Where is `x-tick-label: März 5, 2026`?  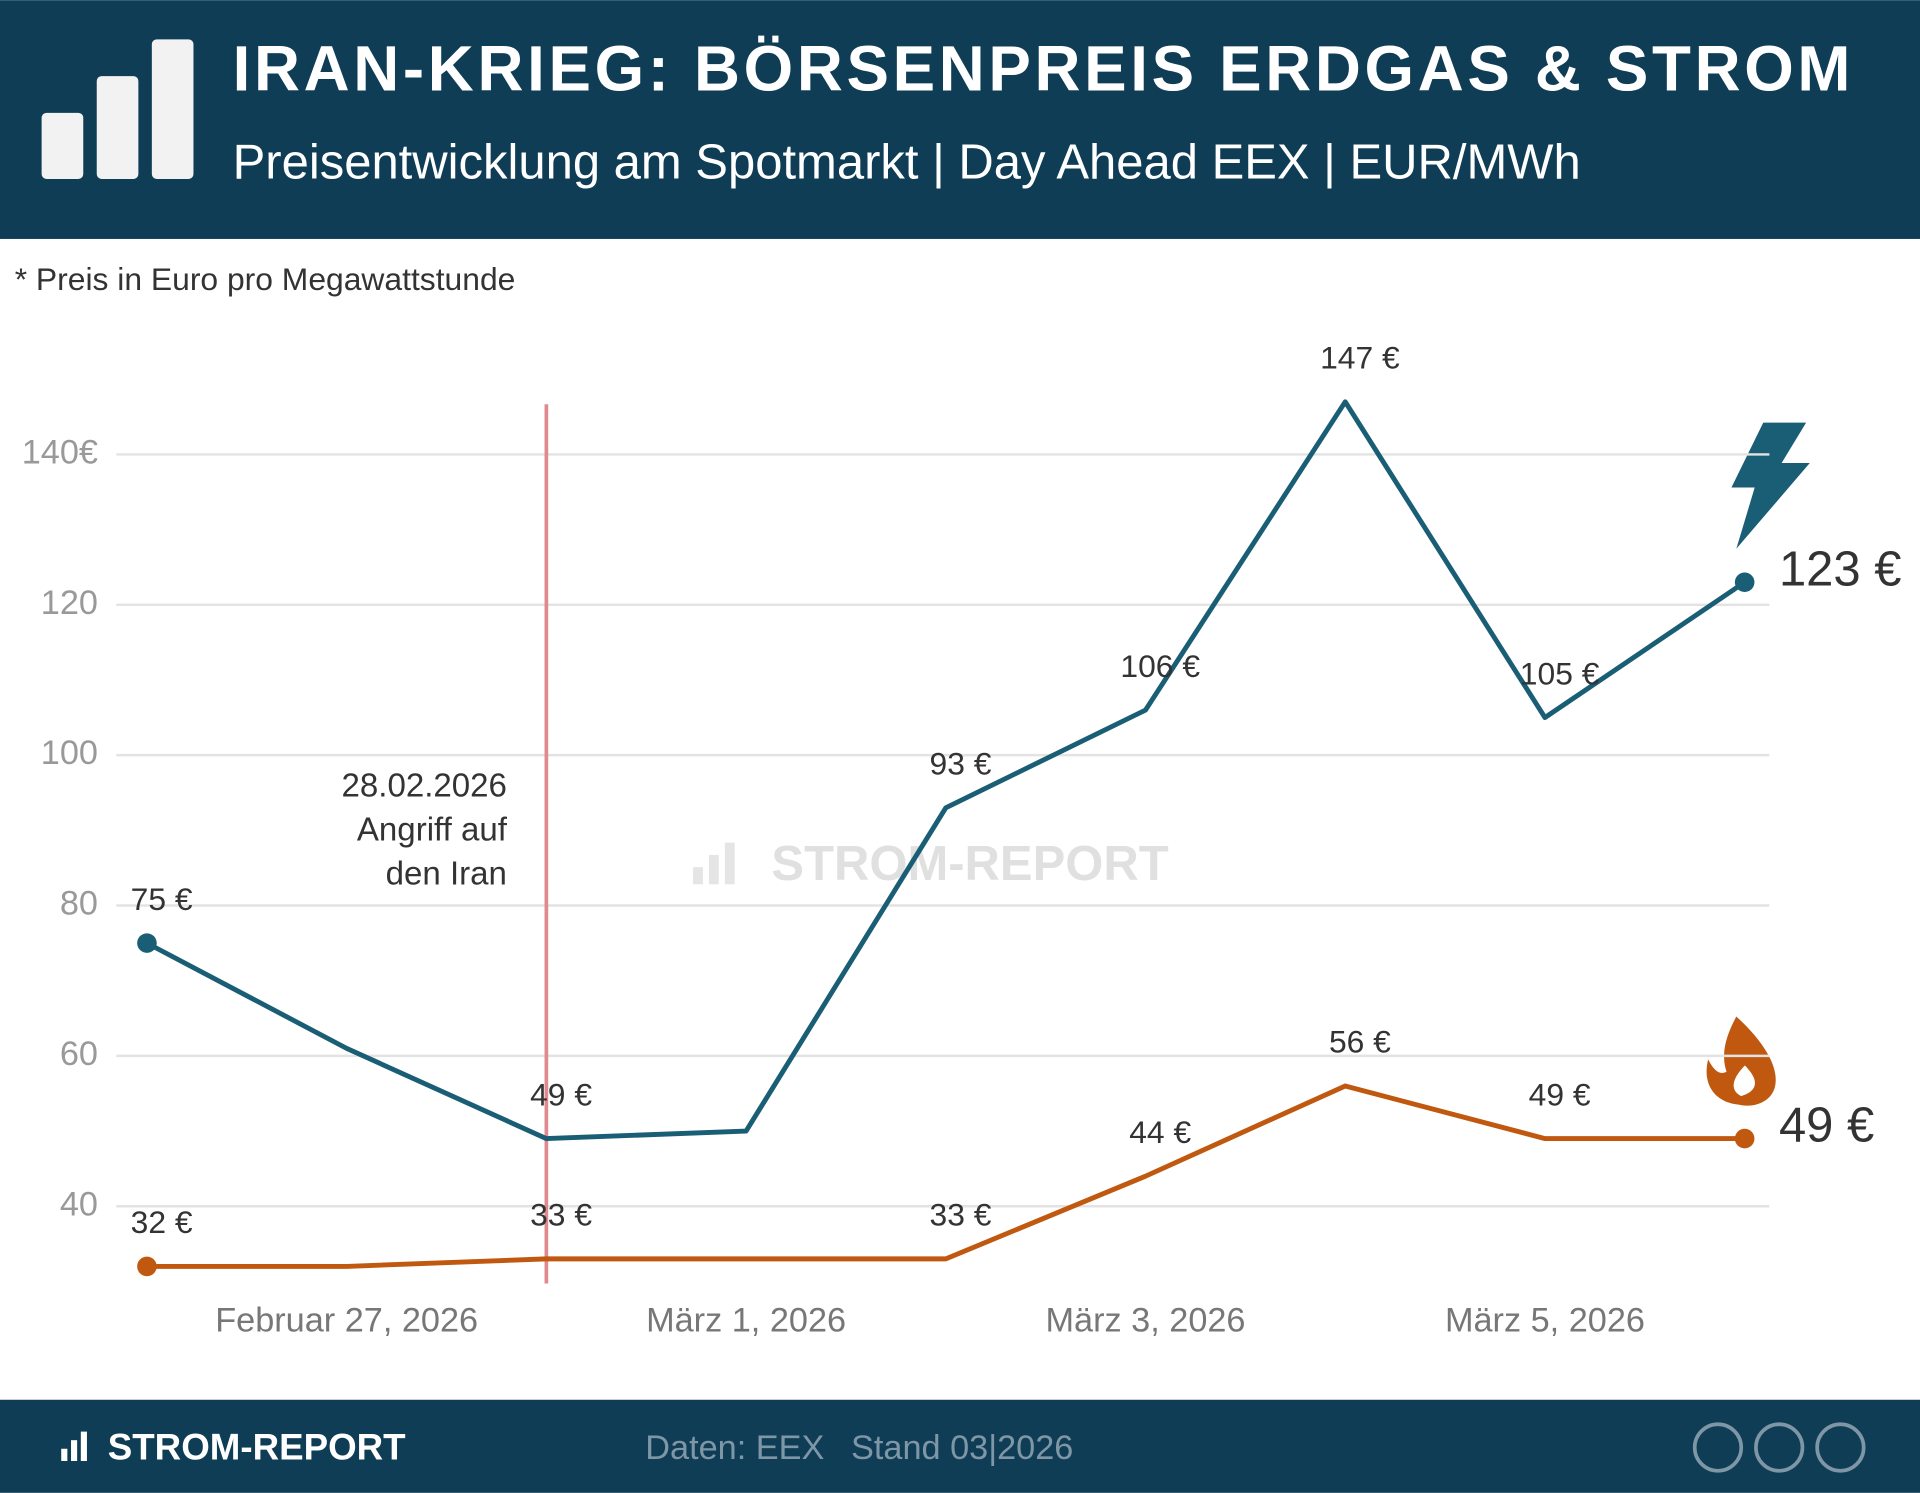 x-tick-label: März 5, 2026 is located at coordinates (1545, 1321).